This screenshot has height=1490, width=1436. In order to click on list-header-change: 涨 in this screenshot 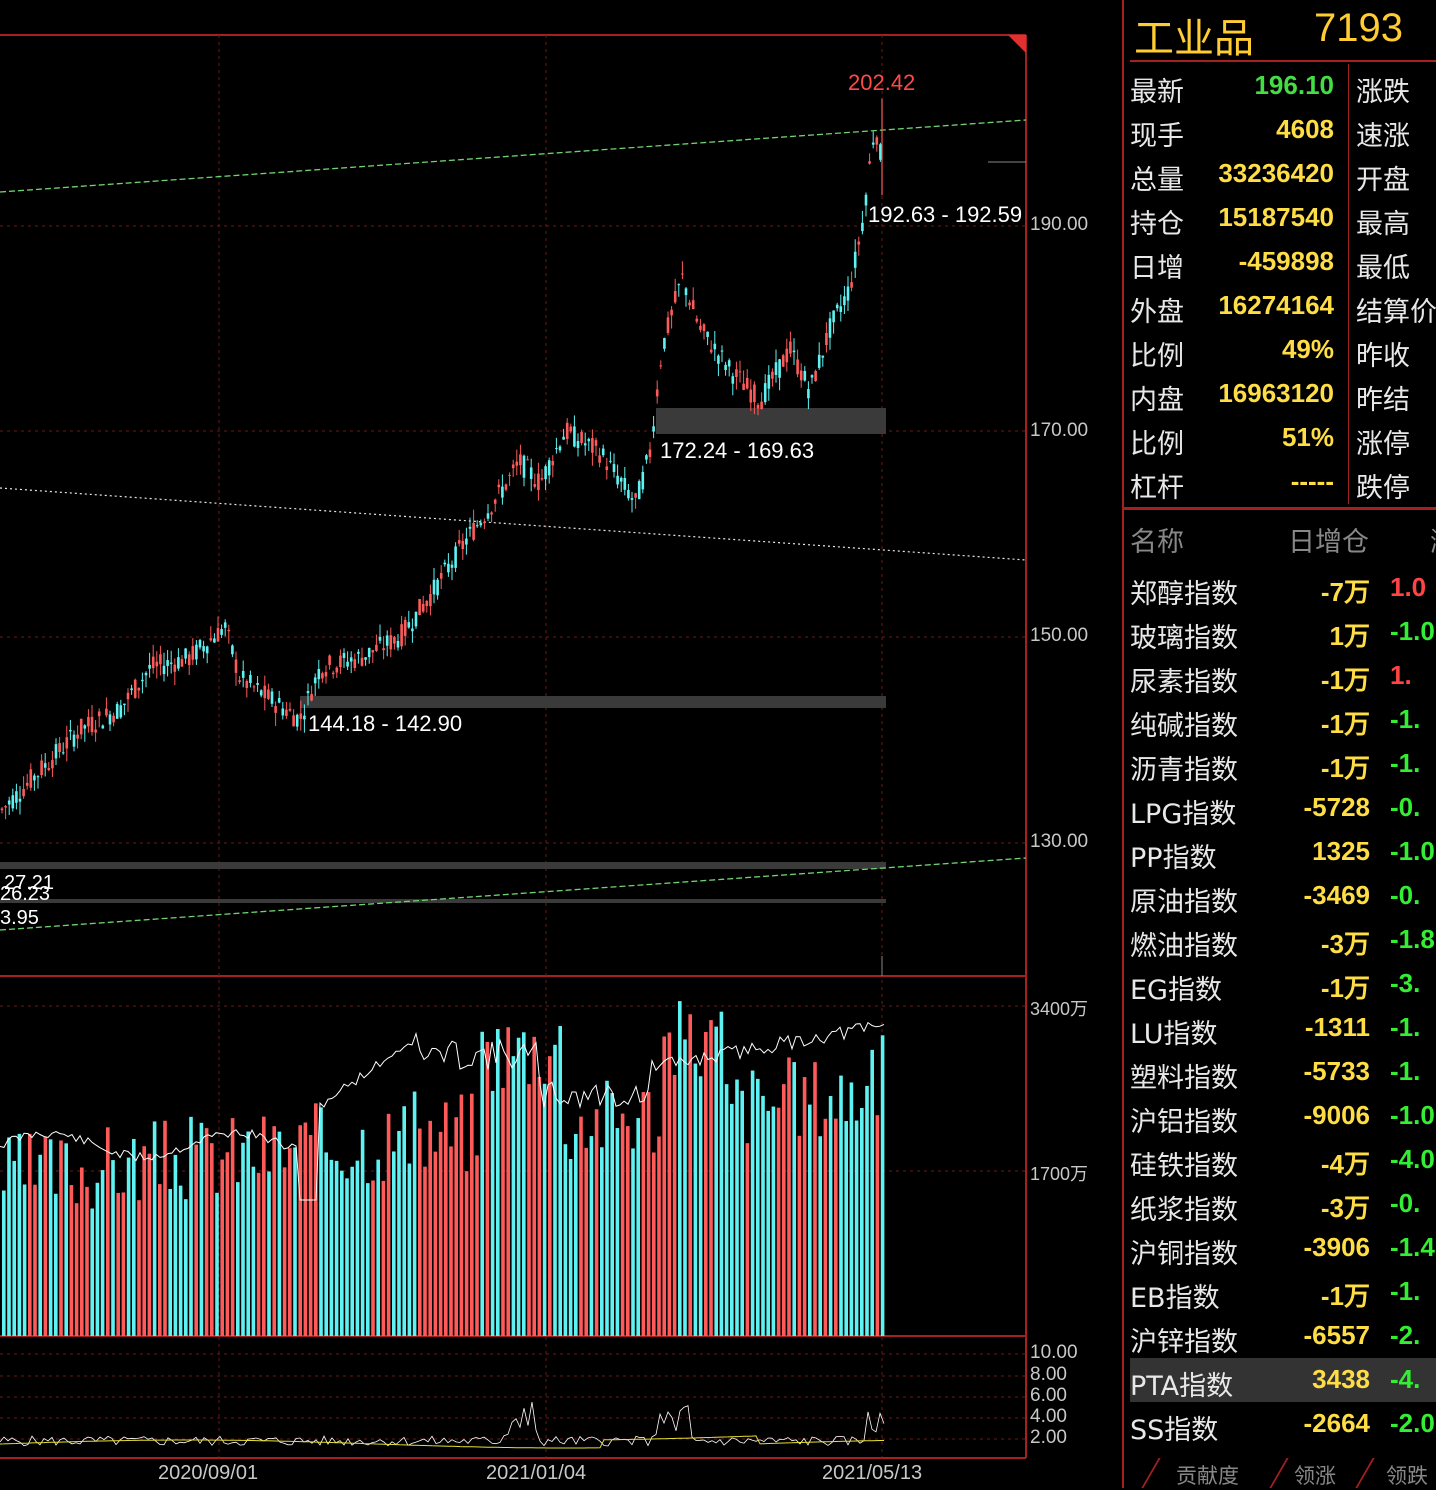, I will do `click(1433, 539)`.